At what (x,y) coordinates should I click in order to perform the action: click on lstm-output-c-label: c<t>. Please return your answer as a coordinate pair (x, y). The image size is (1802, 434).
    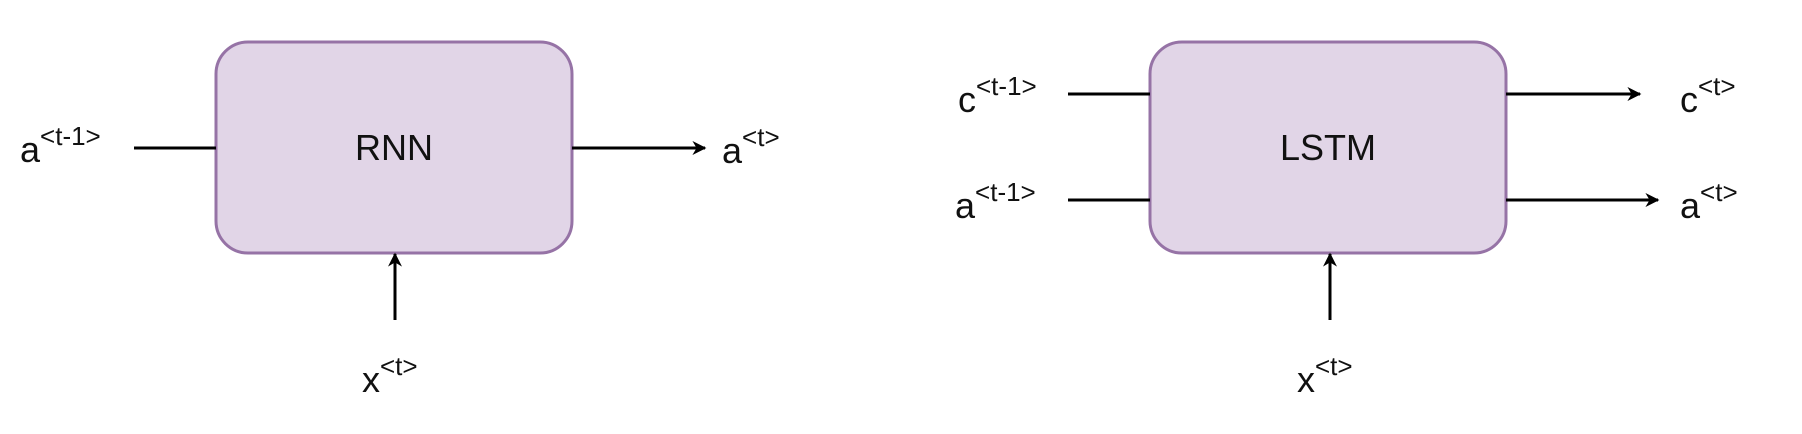
    Looking at the image, I should click on (1708, 95).